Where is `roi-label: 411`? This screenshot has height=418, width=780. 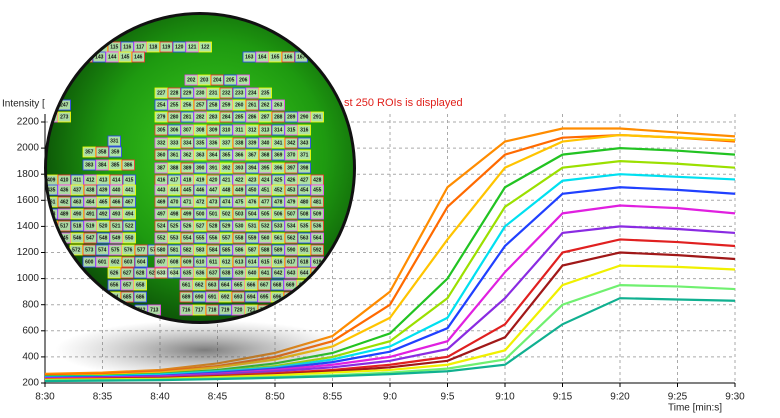
roi-label: 411 is located at coordinates (77, 180).